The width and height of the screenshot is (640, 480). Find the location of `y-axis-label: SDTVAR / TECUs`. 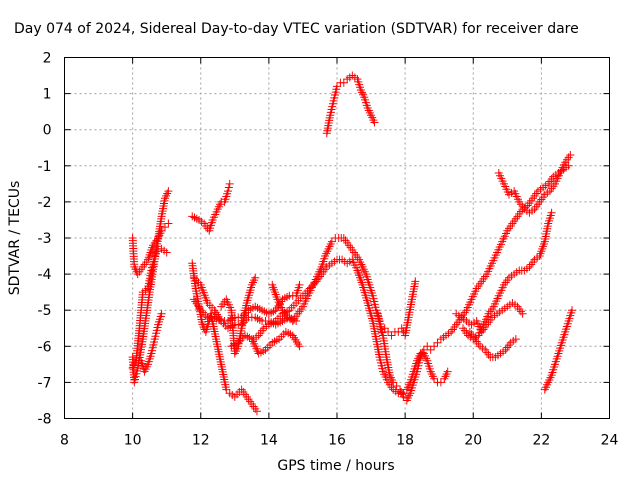

y-axis-label: SDTVAR / TECUs is located at coordinates (15, 238).